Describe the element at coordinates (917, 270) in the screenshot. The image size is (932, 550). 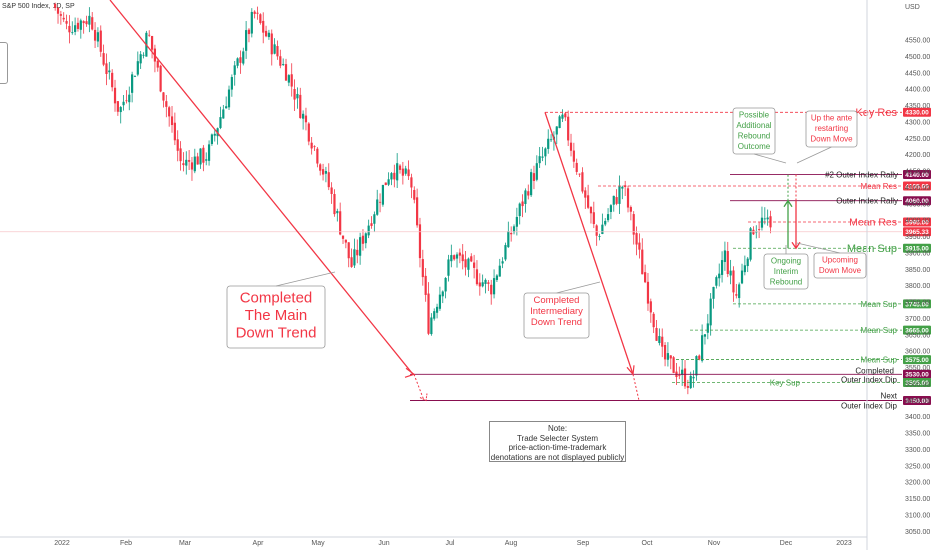
I see `price-tick-label: 3850.00` at that location.